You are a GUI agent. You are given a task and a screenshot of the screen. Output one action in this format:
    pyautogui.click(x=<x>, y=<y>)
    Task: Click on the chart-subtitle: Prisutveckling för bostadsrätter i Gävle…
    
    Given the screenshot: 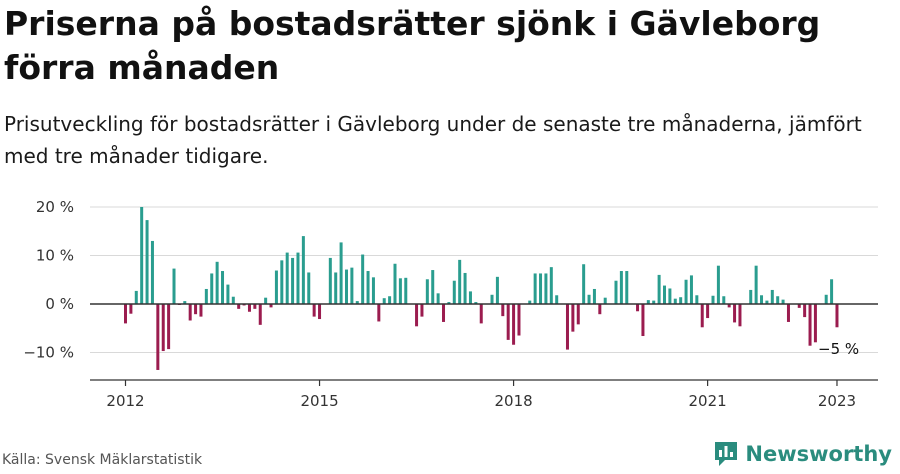 What is the action you would take?
    pyautogui.click(x=433, y=140)
    